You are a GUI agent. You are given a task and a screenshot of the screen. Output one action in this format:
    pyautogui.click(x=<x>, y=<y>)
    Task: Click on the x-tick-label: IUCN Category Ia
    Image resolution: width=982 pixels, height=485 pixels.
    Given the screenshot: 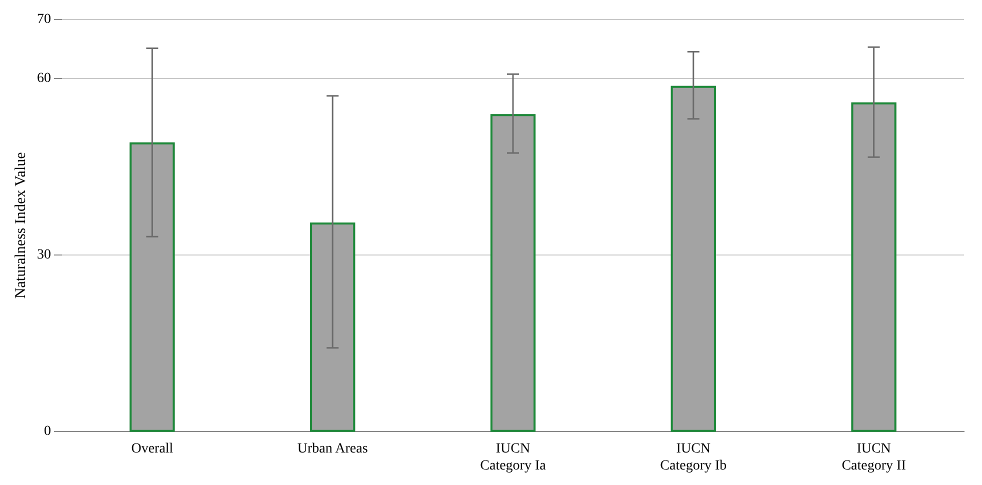 What is the action you would take?
    pyautogui.click(x=513, y=457)
    